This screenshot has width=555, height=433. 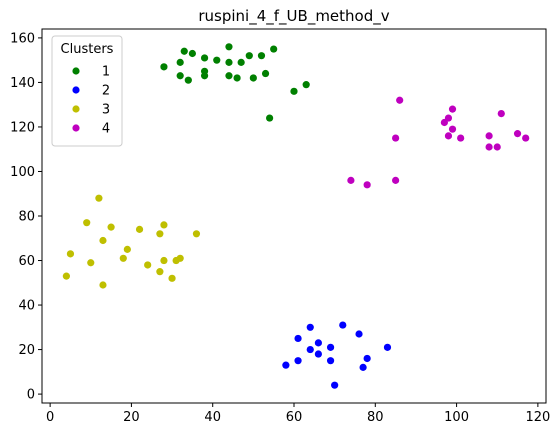 What do you see at coordinates (106, 129) in the screenshot?
I see `legend-label-4: 4` at bounding box center [106, 129].